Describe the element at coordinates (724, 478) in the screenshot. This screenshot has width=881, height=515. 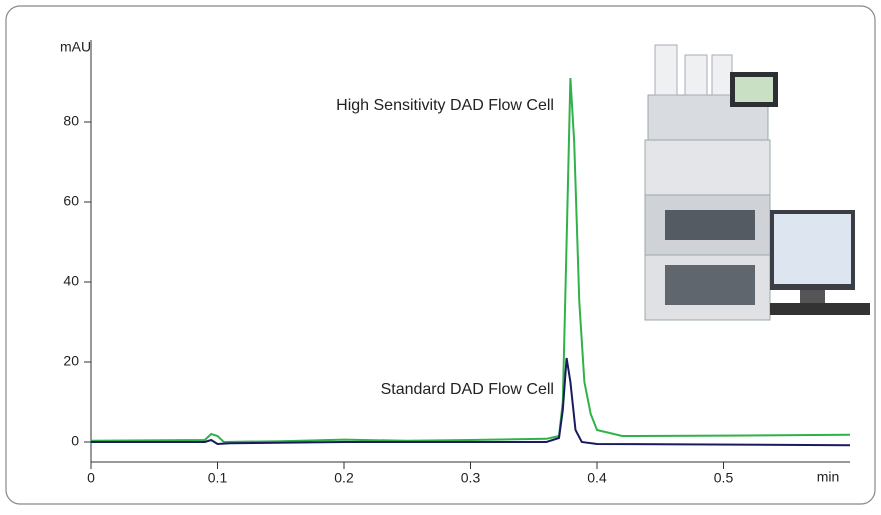
I see `x-tick-label: 0.5` at that location.